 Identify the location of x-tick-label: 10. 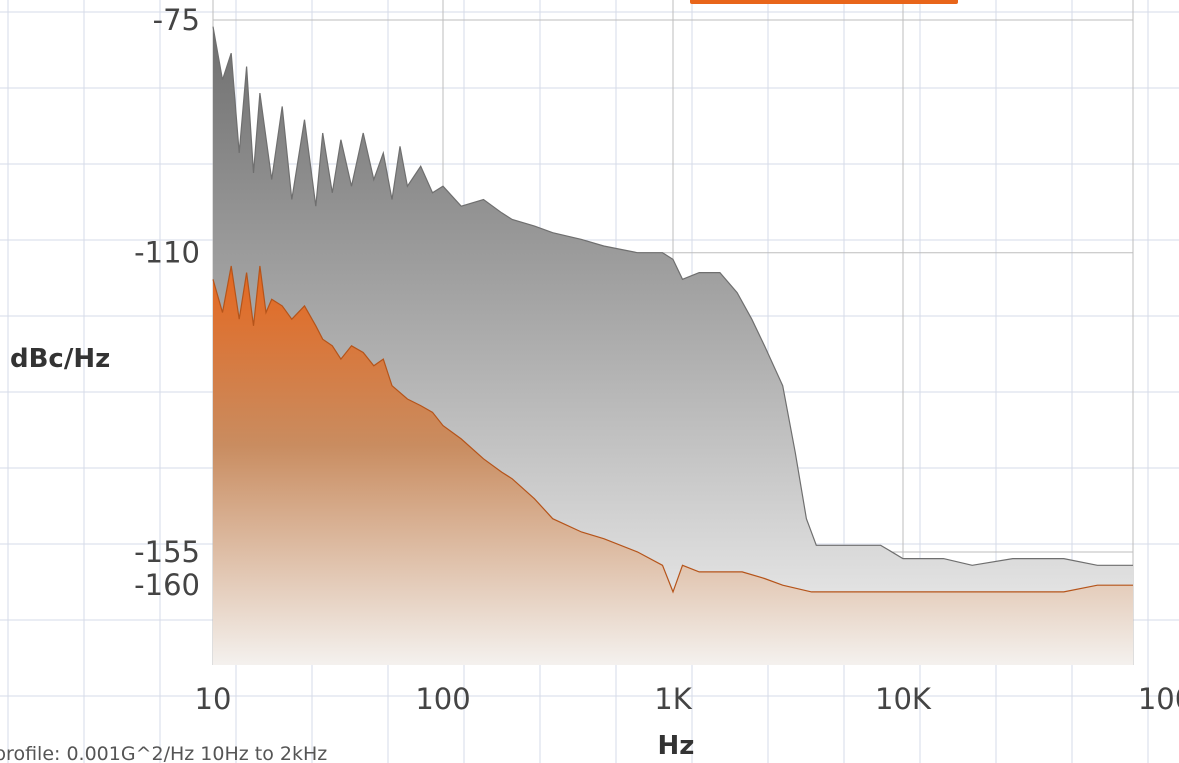
(213, 699).